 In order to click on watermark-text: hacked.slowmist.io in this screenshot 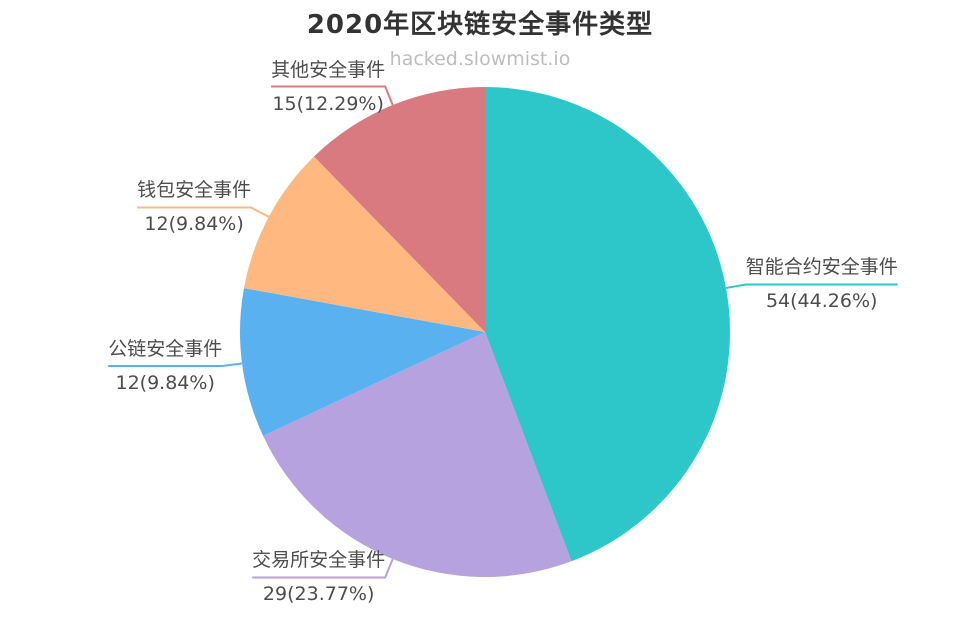, I will do `click(480, 59)`.